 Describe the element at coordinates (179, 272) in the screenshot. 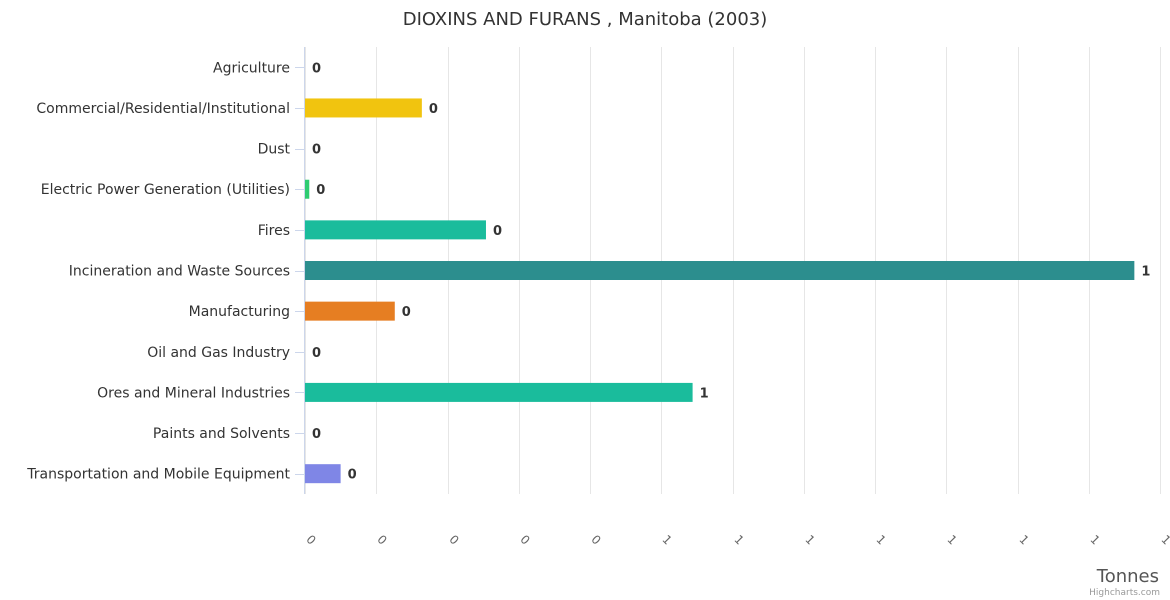

I see `category-label: Incineration and Waste Sources` at that location.